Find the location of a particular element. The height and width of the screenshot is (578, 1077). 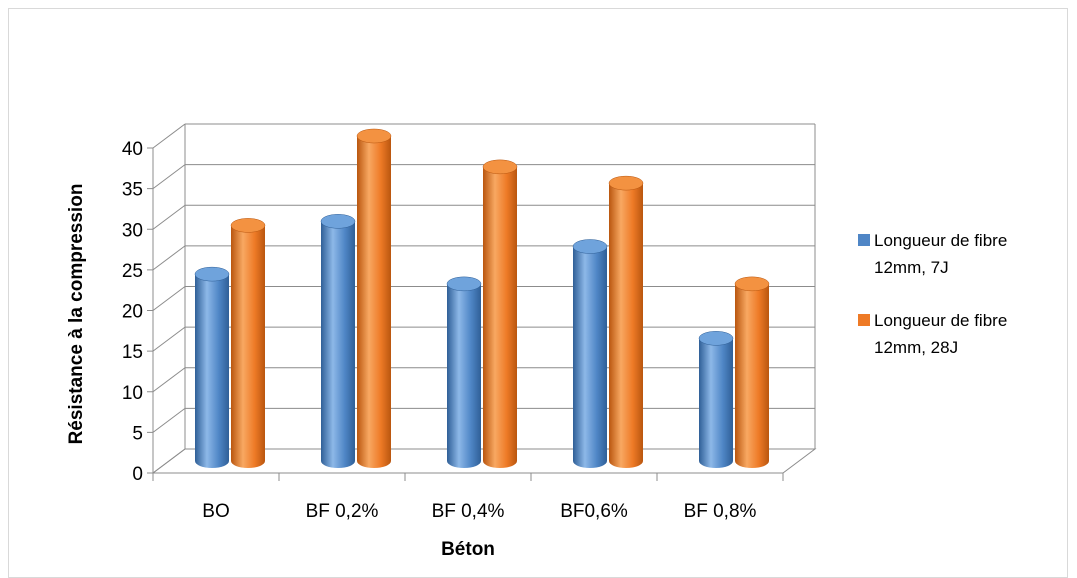

y-tick-label: 30 is located at coordinates (132, 230).